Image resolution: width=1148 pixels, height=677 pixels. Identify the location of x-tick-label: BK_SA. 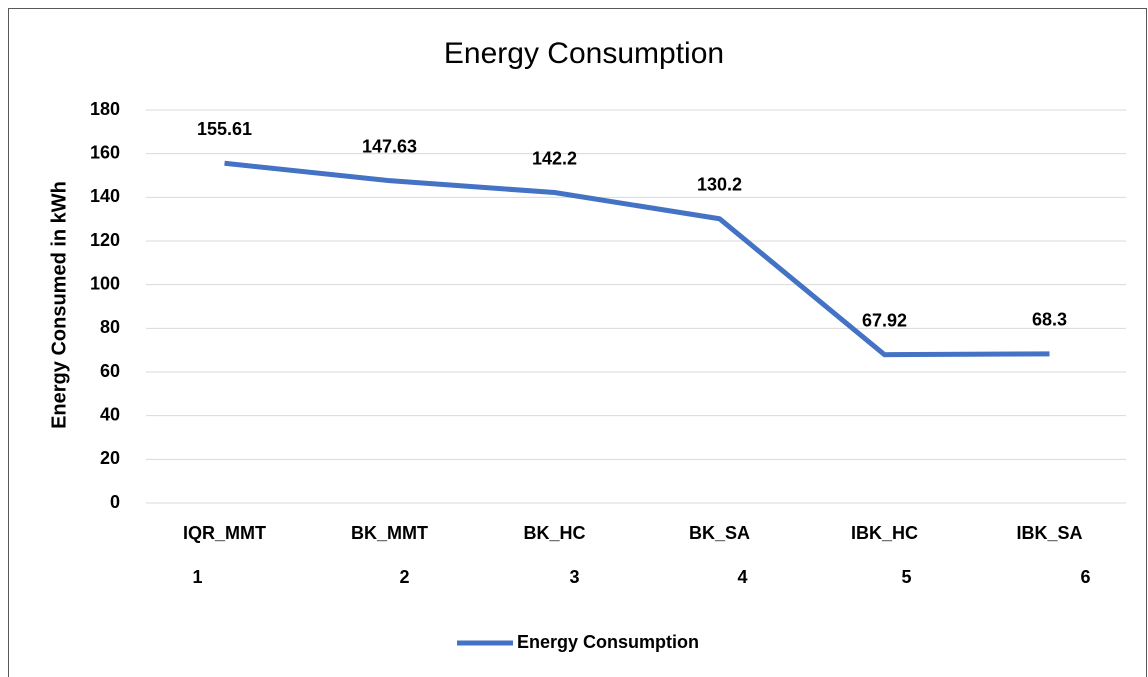
(719, 533).